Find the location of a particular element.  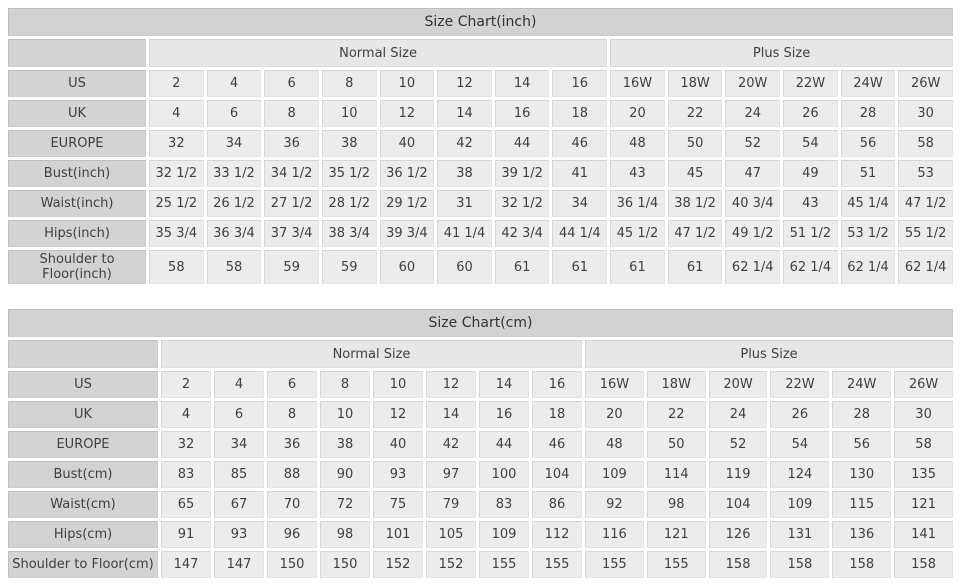

size-cell: 28 is located at coordinates (862, 414).